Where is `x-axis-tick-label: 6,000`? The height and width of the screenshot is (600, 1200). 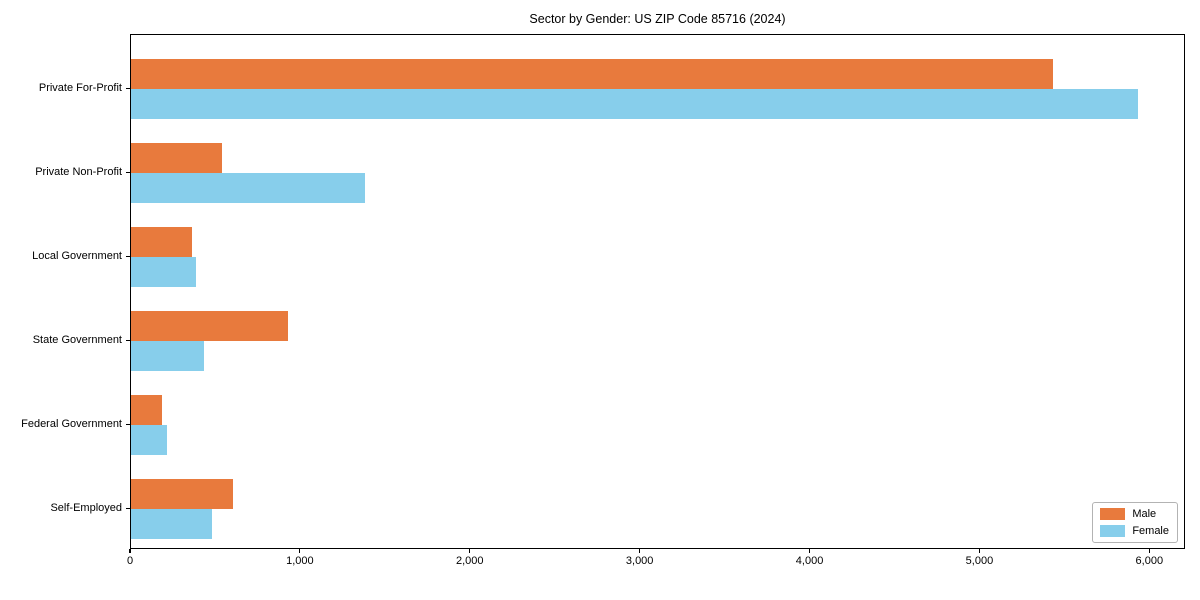
x-axis-tick-label: 6,000 is located at coordinates (1149, 561).